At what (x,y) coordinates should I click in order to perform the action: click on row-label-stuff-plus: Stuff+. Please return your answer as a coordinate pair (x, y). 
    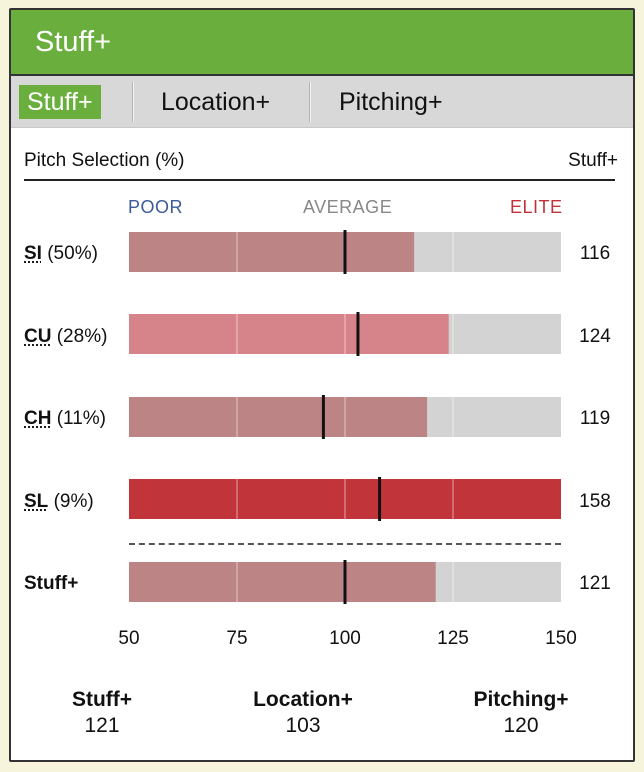
    Looking at the image, I should click on (51, 584).